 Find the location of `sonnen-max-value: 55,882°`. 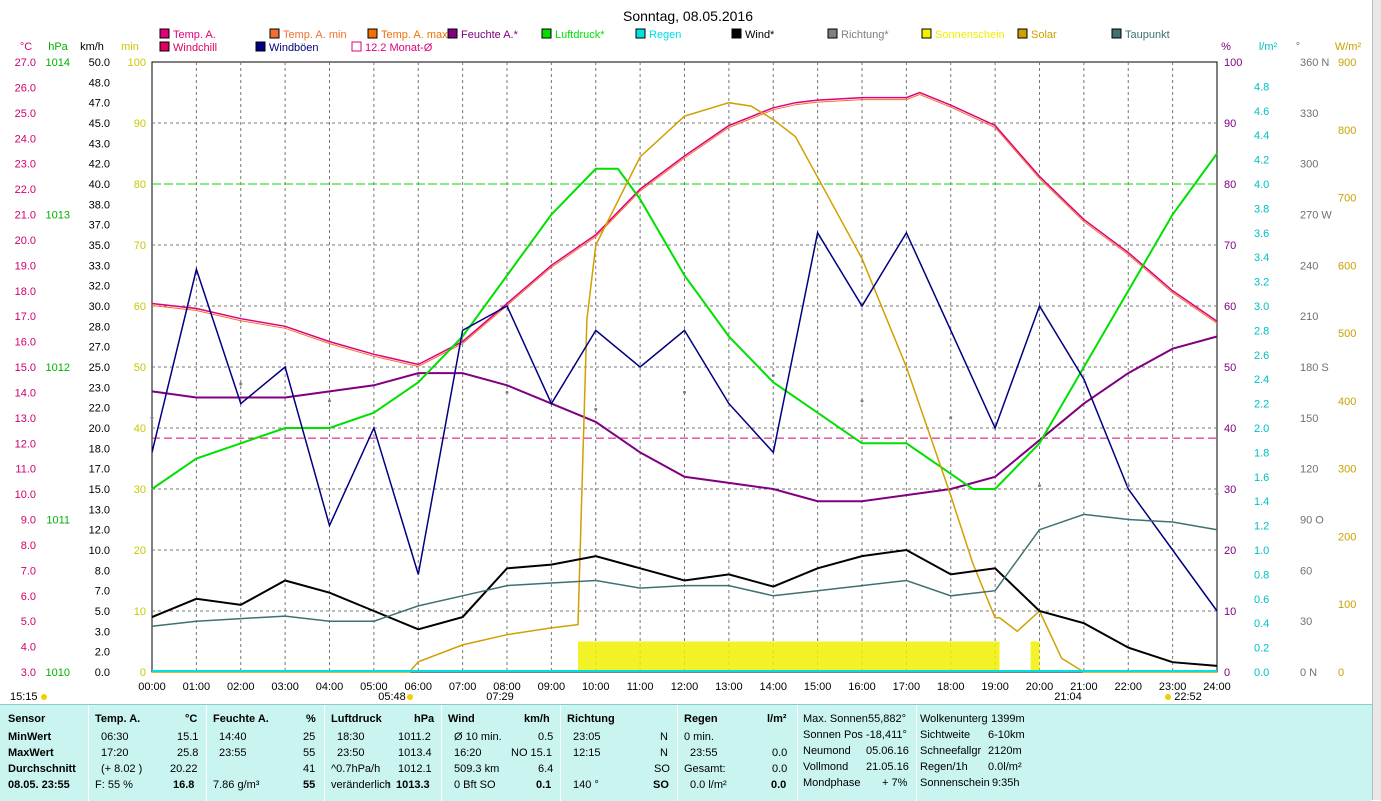

sonnen-max-value: 55,882° is located at coordinates (887, 719).